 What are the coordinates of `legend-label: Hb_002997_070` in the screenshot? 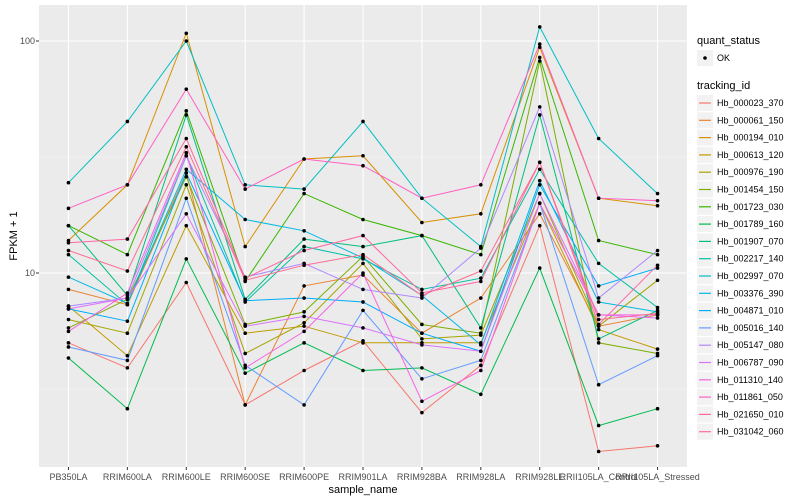 It's located at (750, 276).